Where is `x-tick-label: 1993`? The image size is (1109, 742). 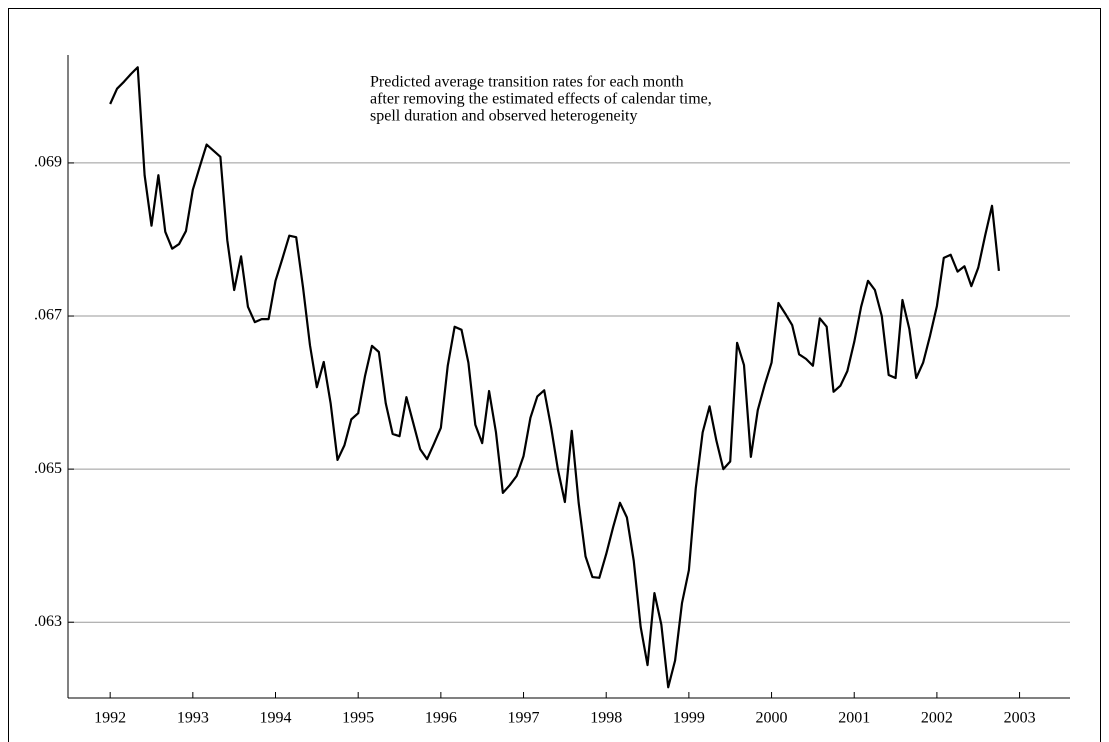 x-tick-label: 1993 is located at coordinates (193, 718).